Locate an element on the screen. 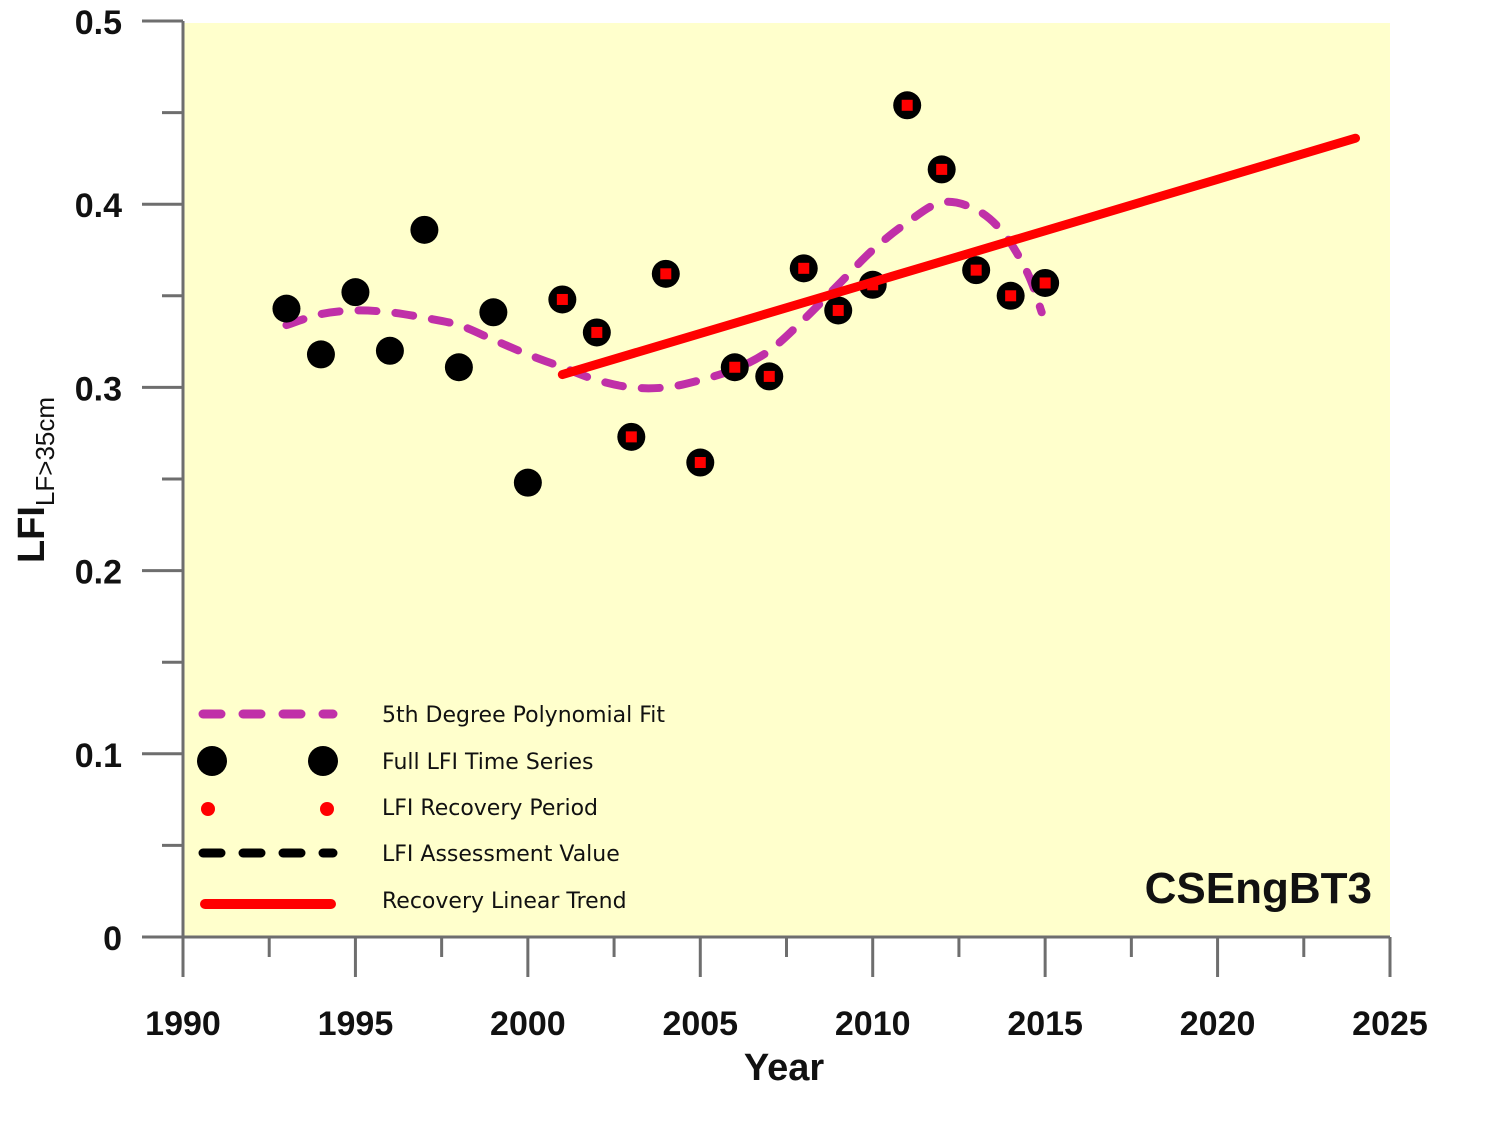 The height and width of the screenshot is (1128, 1485). x-tick-label: 1995 is located at coordinates (356, 1024).